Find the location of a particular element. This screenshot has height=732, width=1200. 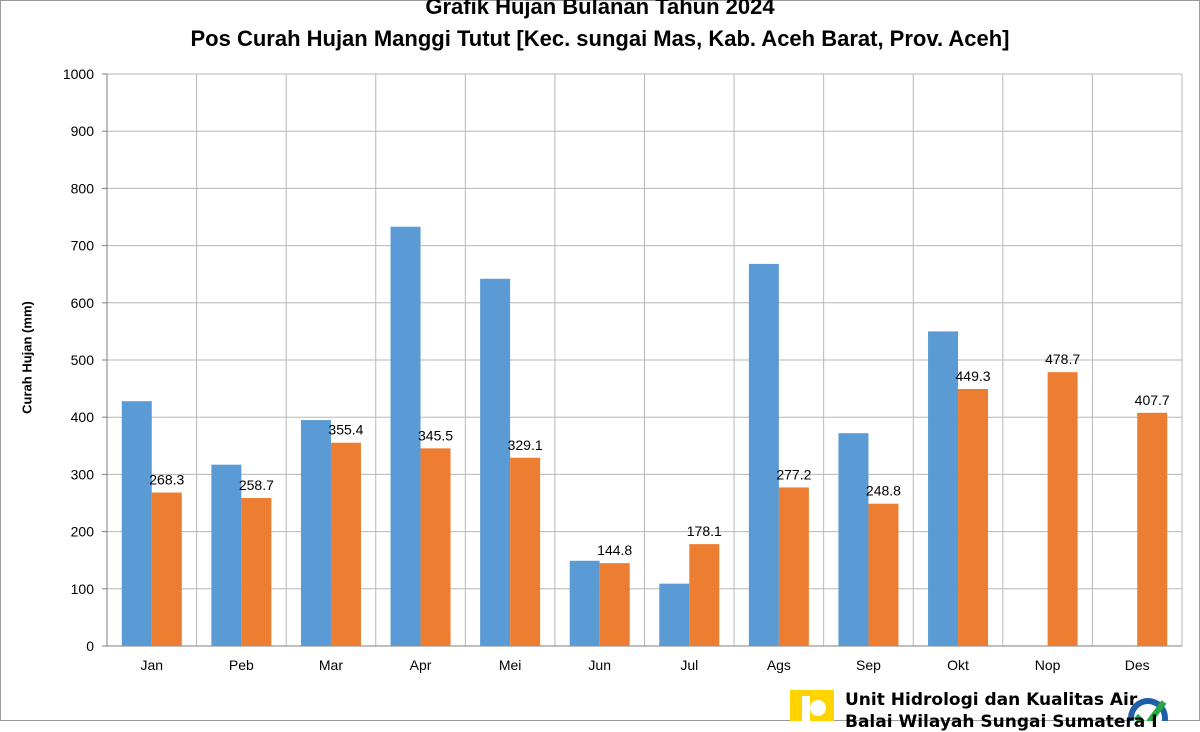

x-tick-label: Jul is located at coordinates (689, 665).